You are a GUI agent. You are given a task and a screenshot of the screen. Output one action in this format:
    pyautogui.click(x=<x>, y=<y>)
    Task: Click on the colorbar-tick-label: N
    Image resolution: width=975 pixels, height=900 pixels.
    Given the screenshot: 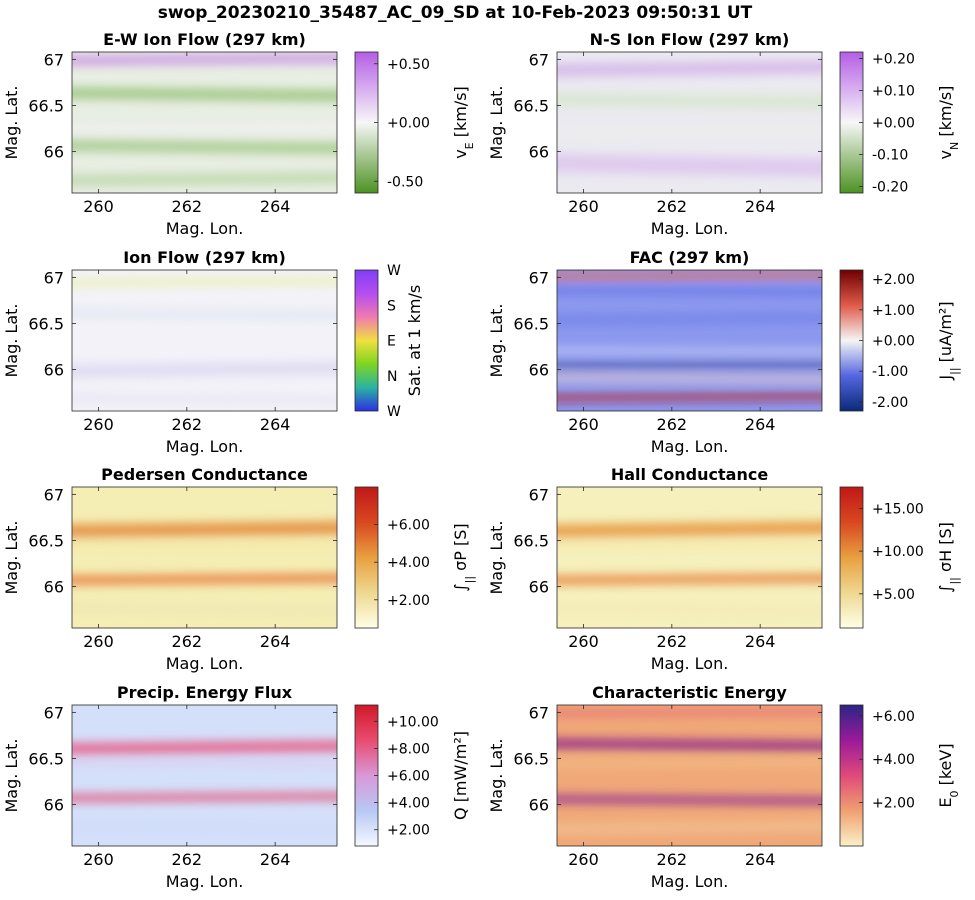 What is the action you would take?
    pyautogui.click(x=392, y=377)
    